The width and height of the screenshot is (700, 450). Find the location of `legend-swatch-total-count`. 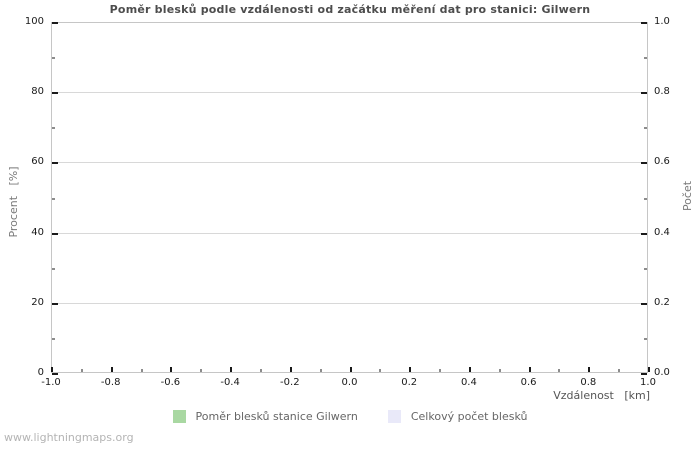

legend-swatch-total-count is located at coordinates (394, 416).